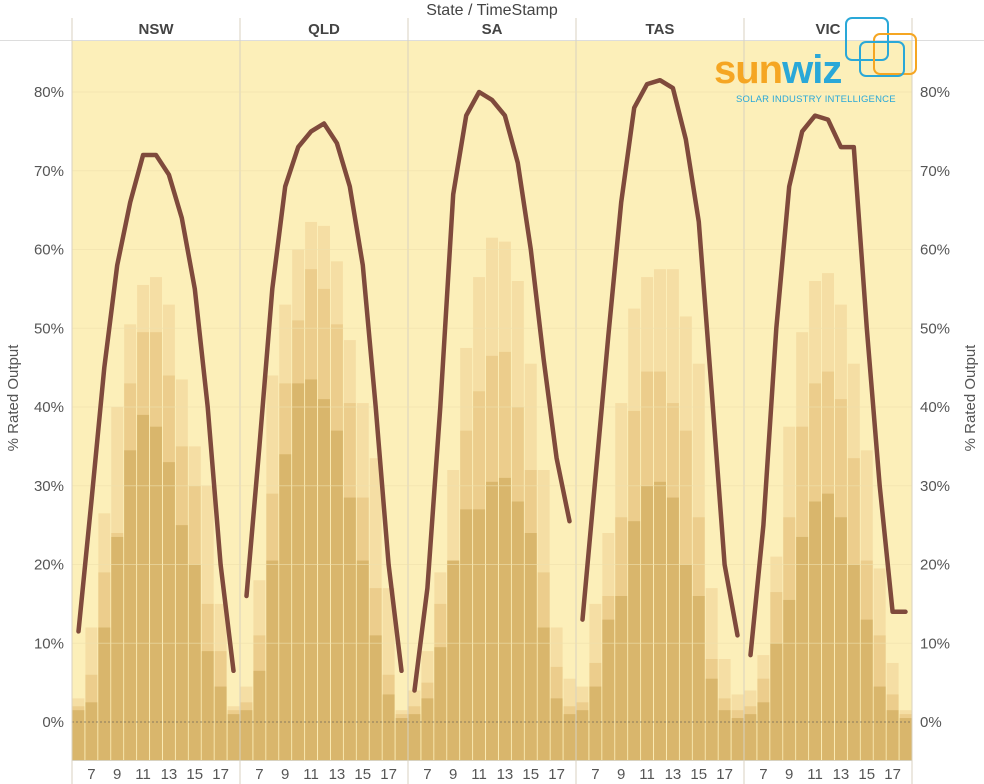 The height and width of the screenshot is (784, 984). What do you see at coordinates (660, 29) in the screenshot?
I see `panel-header-tas: TAS` at bounding box center [660, 29].